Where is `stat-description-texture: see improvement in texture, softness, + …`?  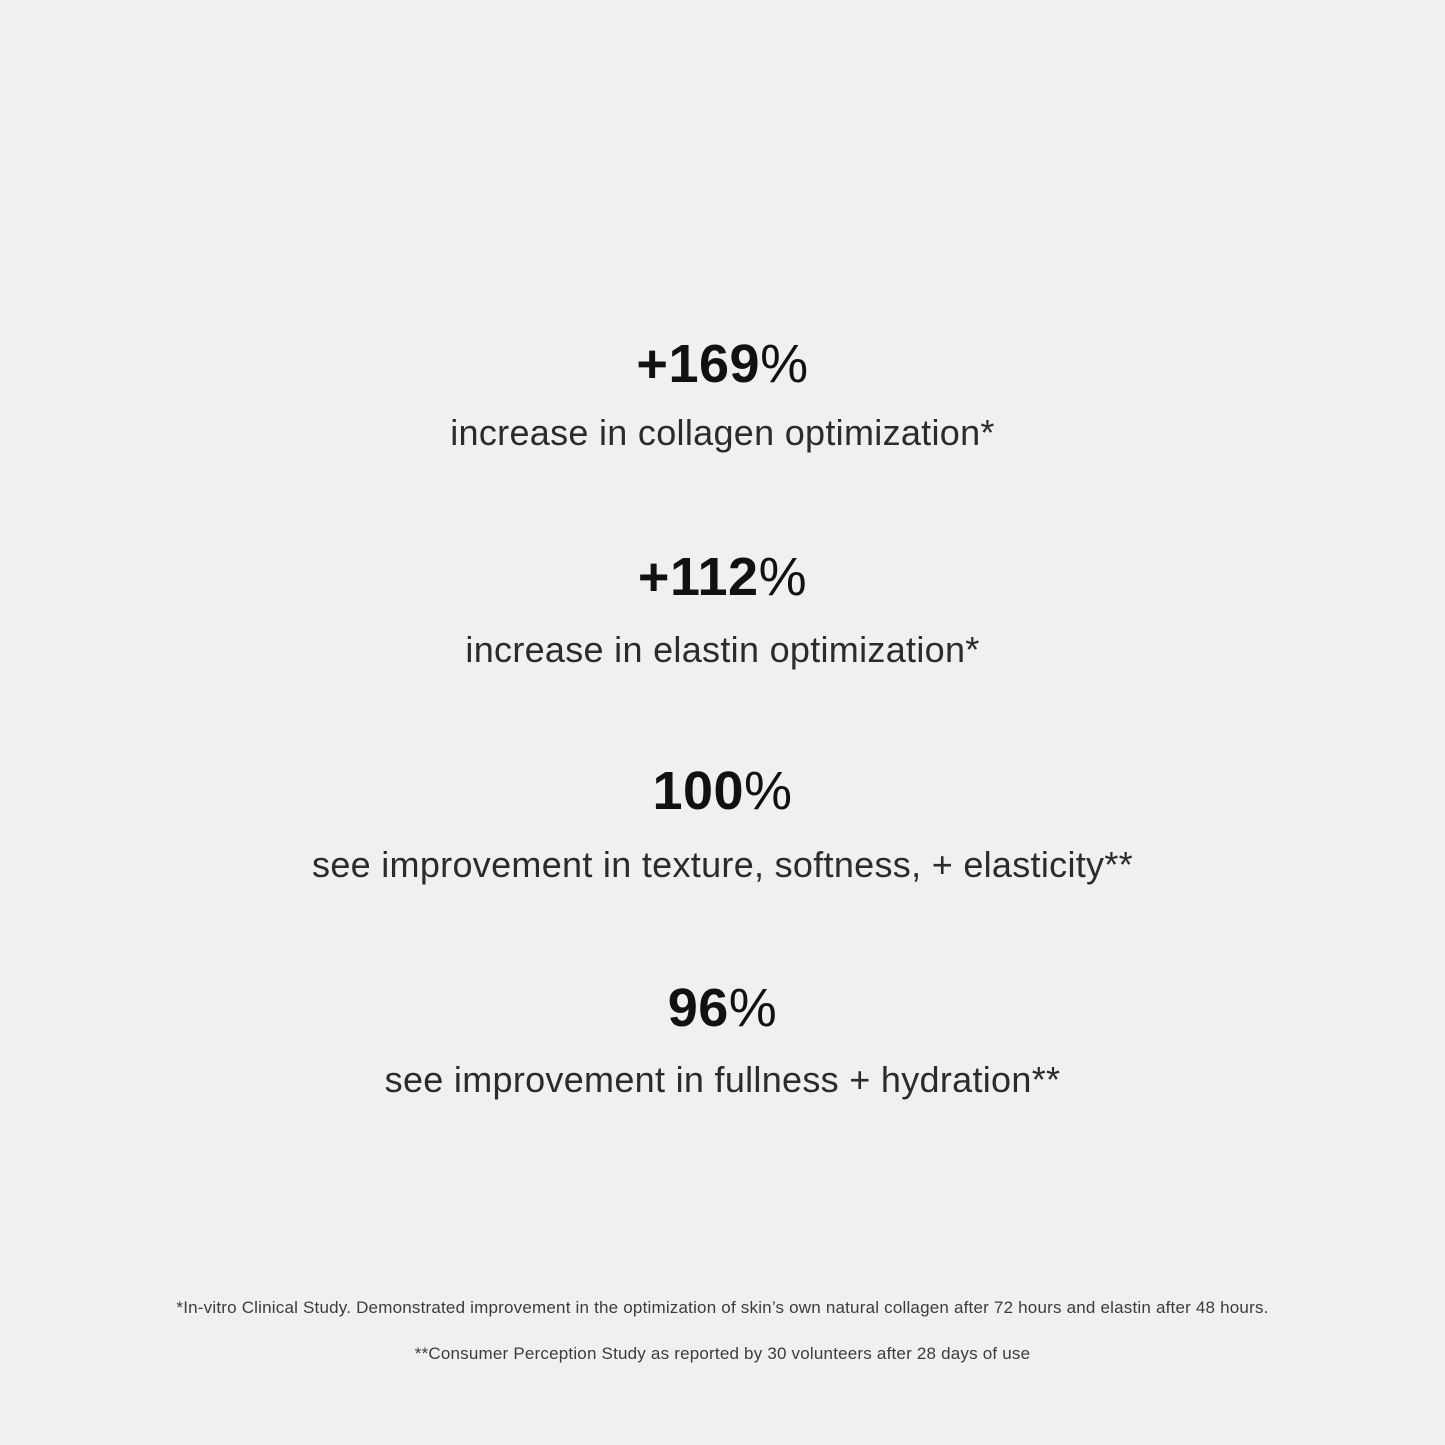
stat-description-texture: see improvement in texture, softness, + … is located at coordinates (722, 864).